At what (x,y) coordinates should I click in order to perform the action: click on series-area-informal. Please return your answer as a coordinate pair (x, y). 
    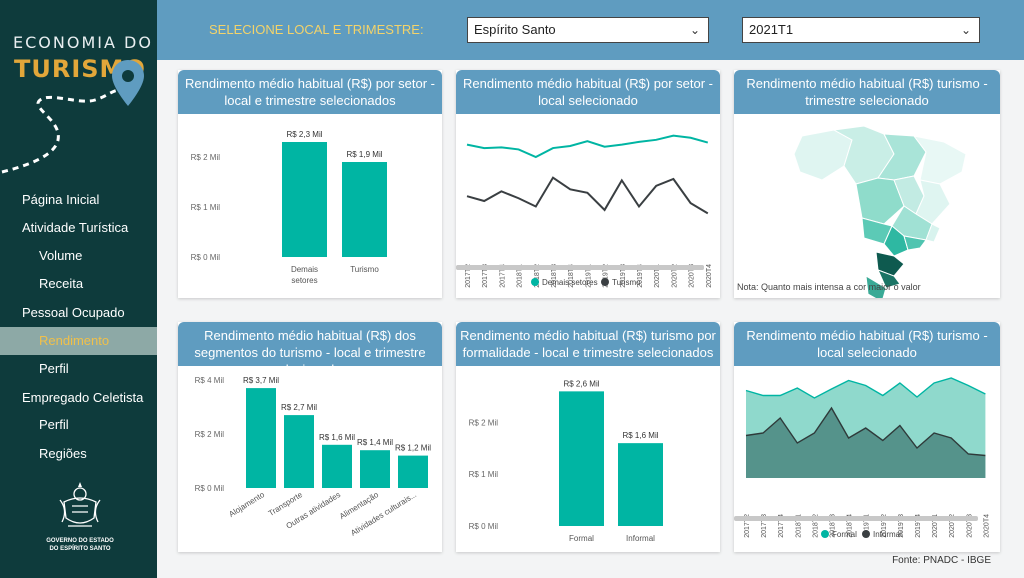
    Looking at the image, I should click on (866, 443).